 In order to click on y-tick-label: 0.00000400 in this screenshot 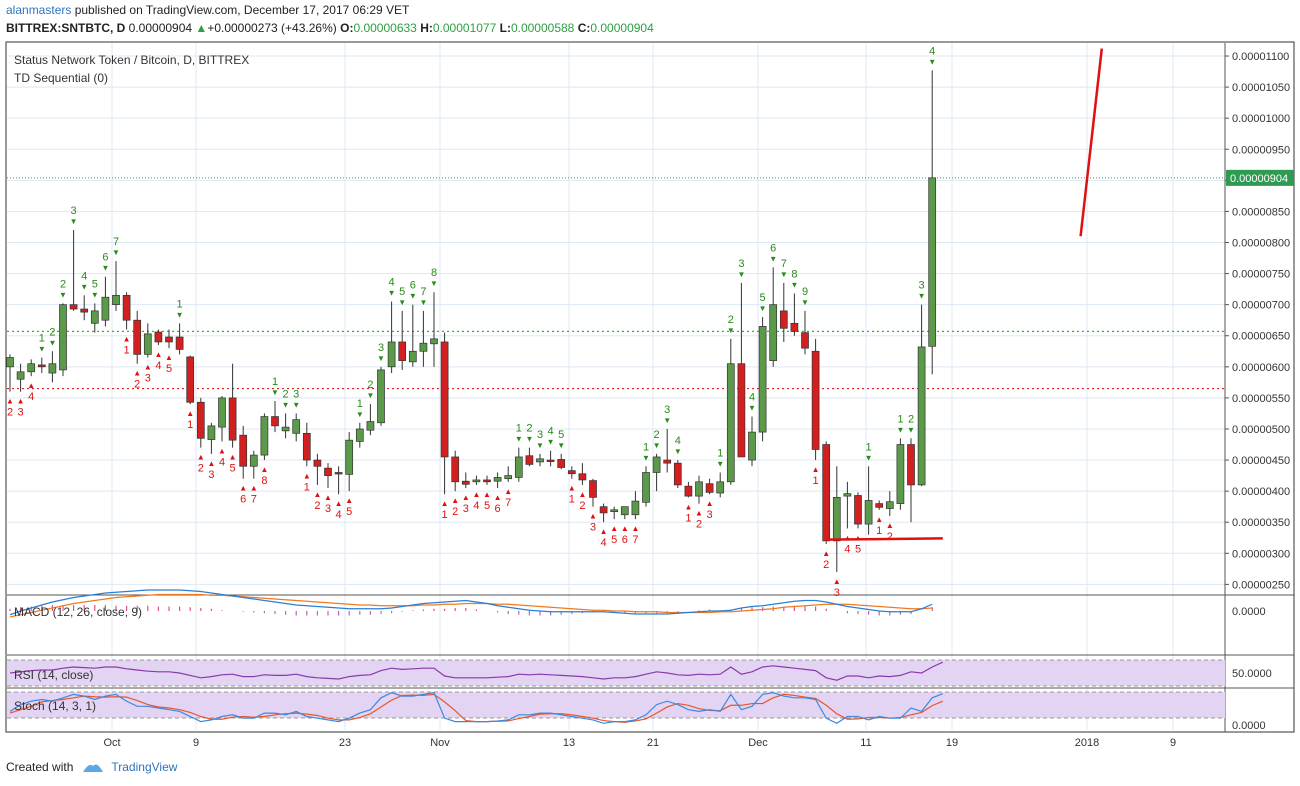, I will do `click(1261, 492)`.